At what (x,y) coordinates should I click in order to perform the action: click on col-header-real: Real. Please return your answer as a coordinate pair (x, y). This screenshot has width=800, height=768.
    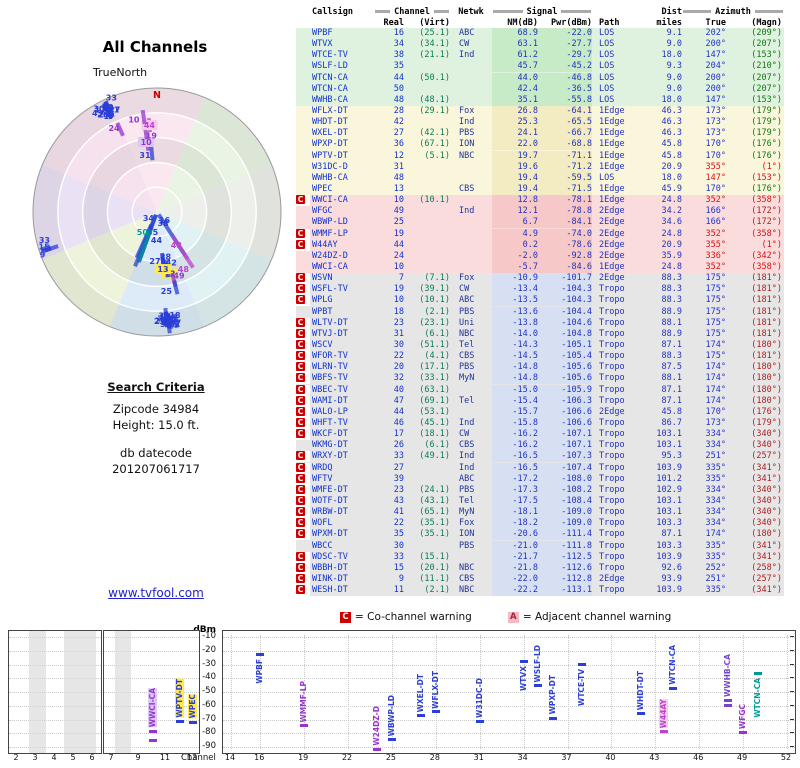
    Looking at the image, I should click on (393, 22).